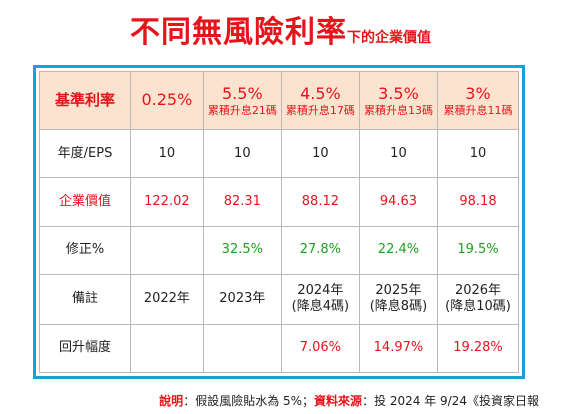  What do you see at coordinates (85, 100) in the screenshot?
I see `header-label: 基準利率` at bounding box center [85, 100].